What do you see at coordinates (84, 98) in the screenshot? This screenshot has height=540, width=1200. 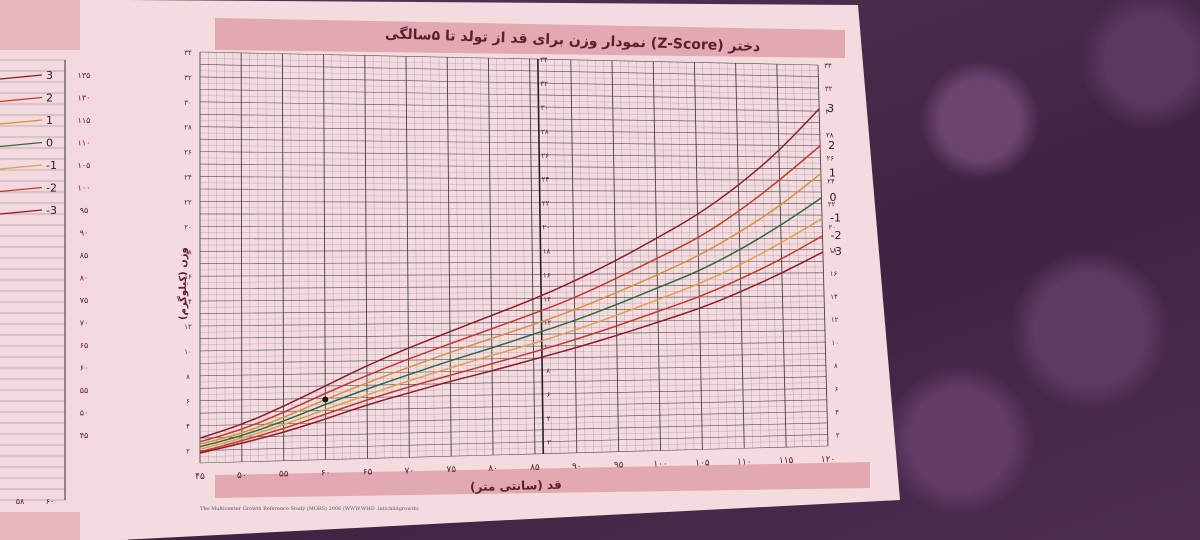 I see `left-page-y-tick-label: ۱۳۰` at bounding box center [84, 98].